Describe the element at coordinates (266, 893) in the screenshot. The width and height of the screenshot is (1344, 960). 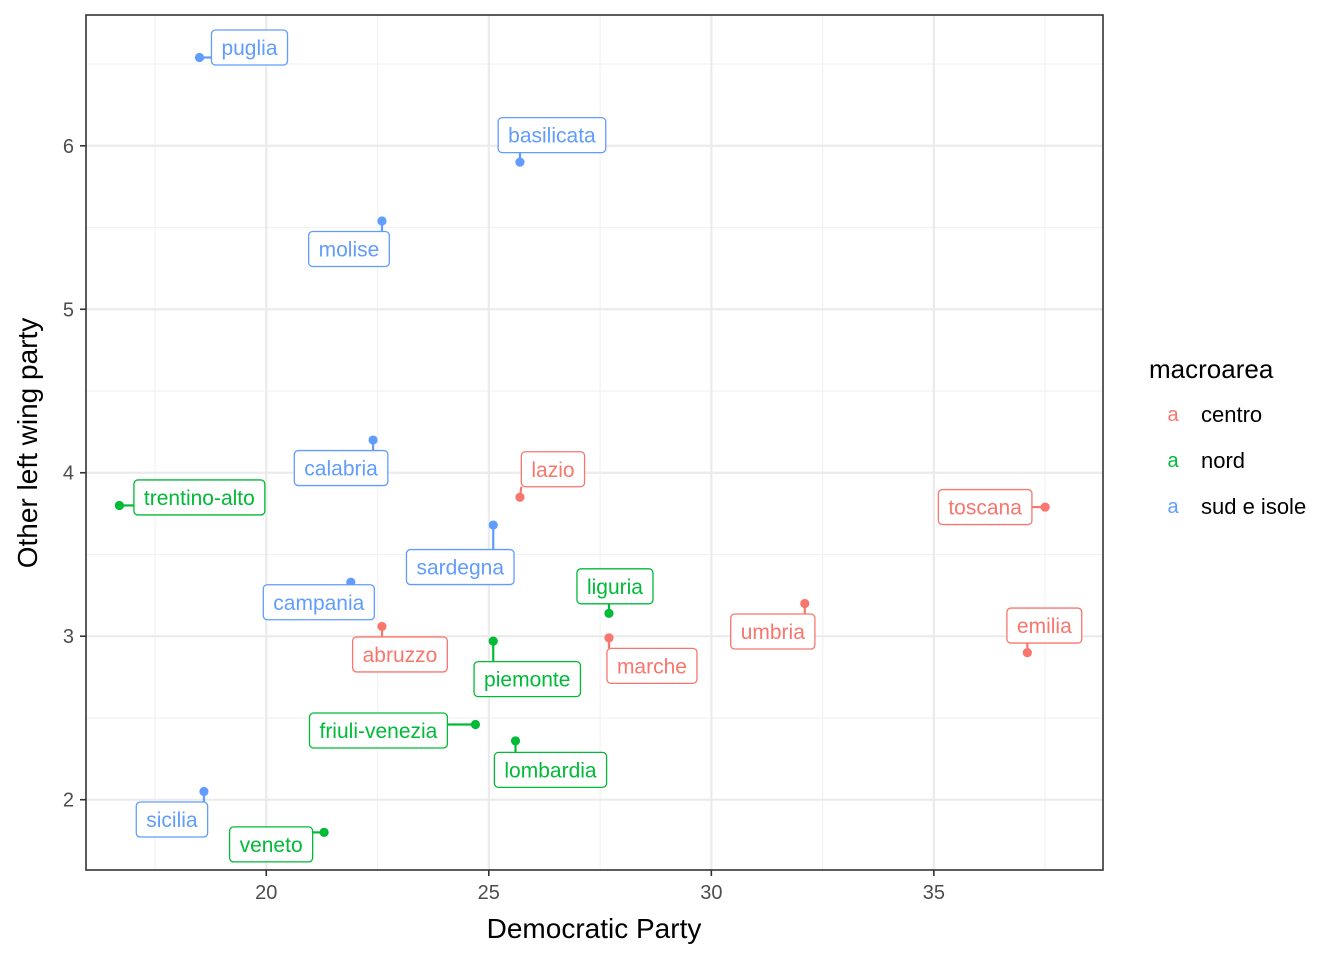
I see `x-tick-label: 20` at that location.